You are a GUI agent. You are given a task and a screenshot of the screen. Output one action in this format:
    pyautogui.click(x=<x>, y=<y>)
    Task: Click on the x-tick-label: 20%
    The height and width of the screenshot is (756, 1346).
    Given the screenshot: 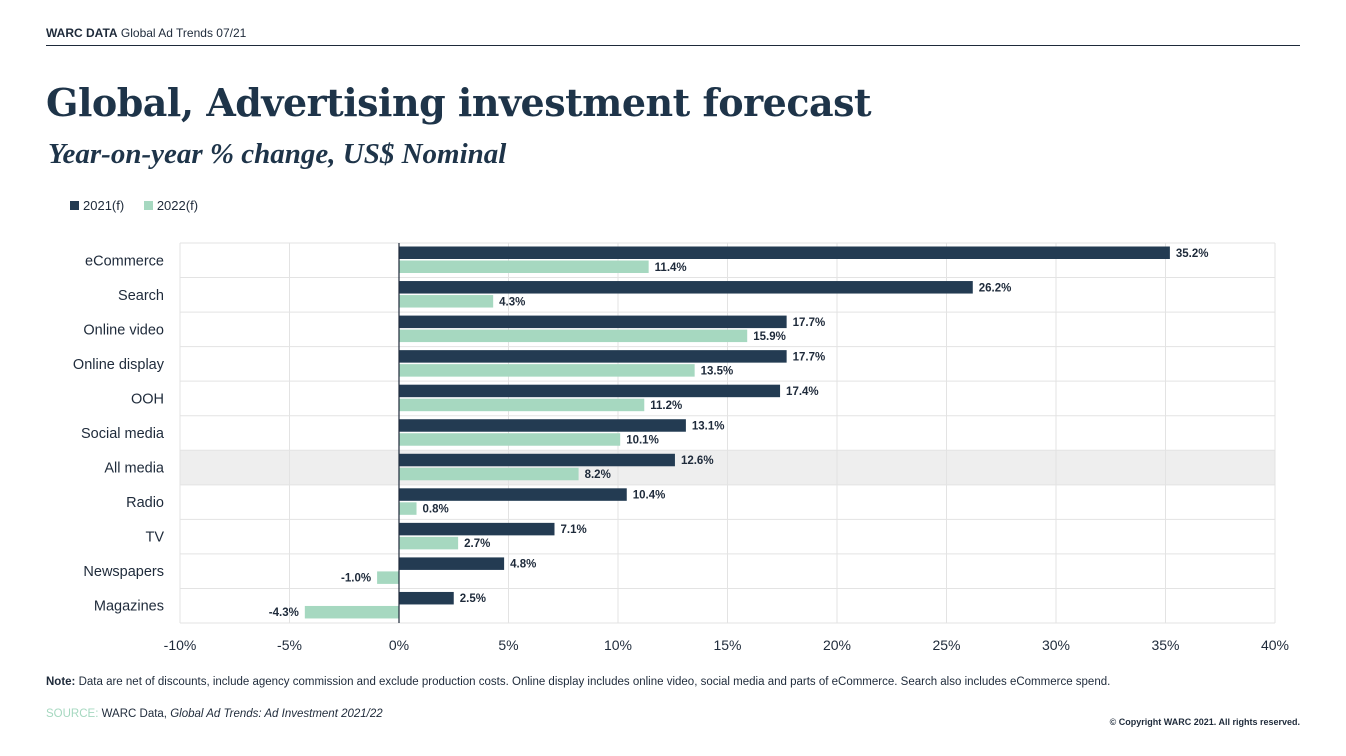 What is the action you would take?
    pyautogui.click(x=837, y=645)
    